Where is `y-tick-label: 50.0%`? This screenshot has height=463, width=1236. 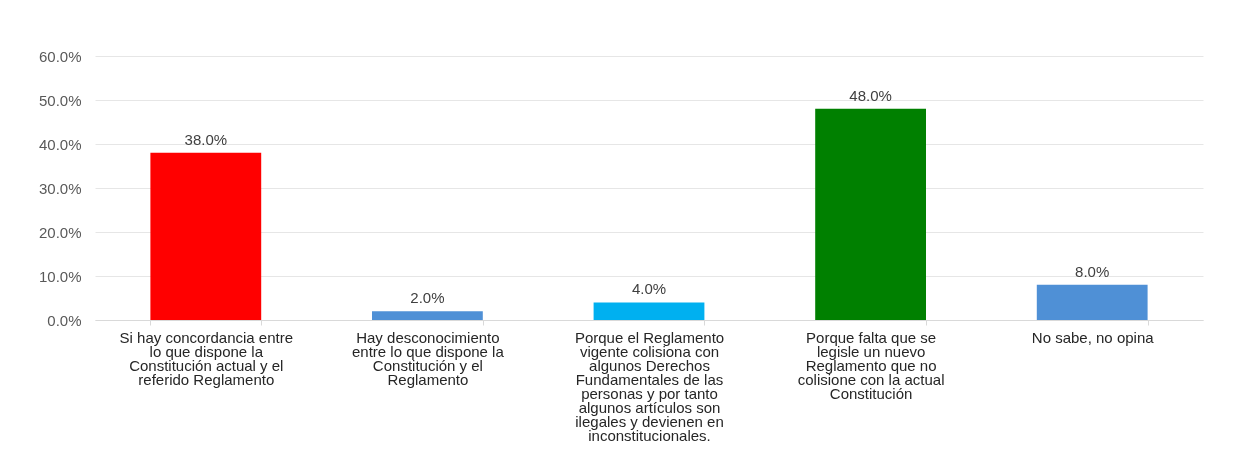
y-tick-label: 50.0% is located at coordinates (60, 100).